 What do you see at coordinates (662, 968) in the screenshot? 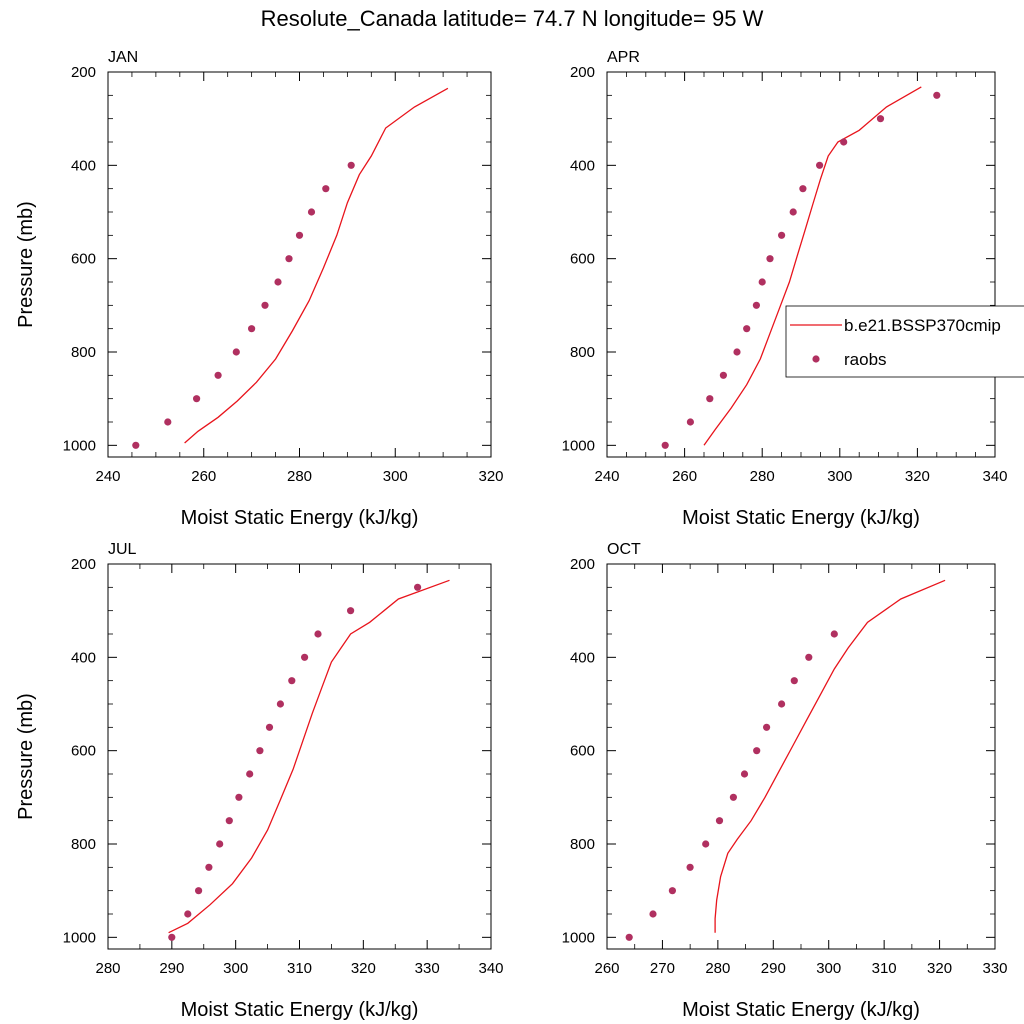
I see `x-tick-label: 270` at bounding box center [662, 968].